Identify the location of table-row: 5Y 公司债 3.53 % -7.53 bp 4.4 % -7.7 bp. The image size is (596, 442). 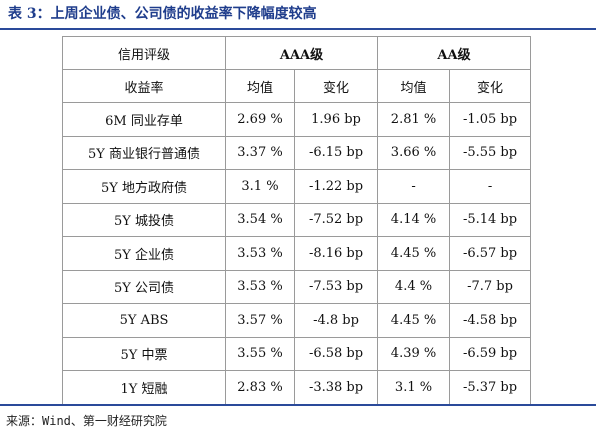
(297, 286).